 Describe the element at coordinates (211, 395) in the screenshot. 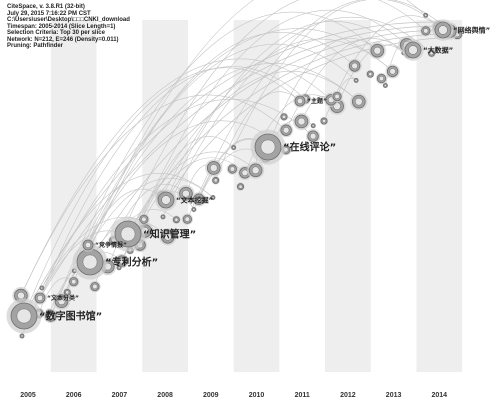

I see `year-axis-label: 2009` at that location.